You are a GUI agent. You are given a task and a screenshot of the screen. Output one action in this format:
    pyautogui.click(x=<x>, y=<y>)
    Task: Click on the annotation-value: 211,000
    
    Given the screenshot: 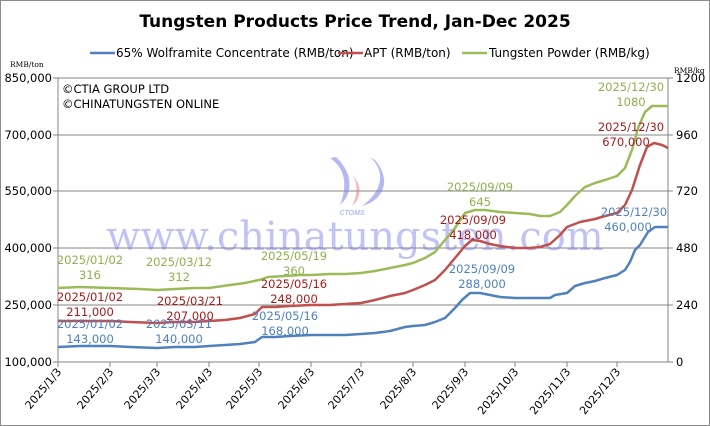 What is the action you would take?
    pyautogui.click(x=90, y=312)
    